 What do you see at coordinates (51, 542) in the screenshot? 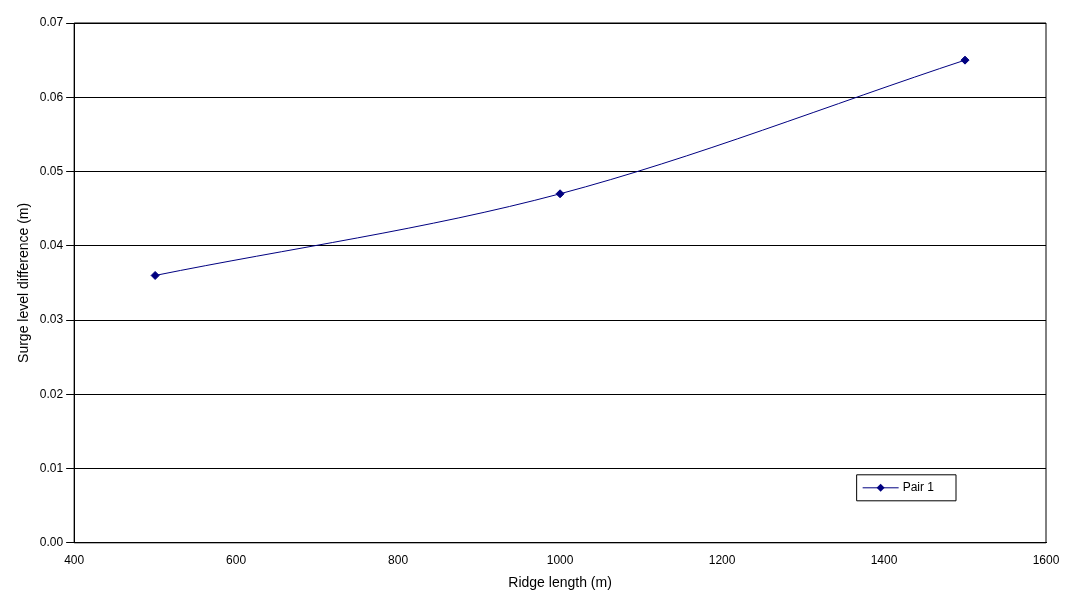
I see `y-tick-label: 0.00` at bounding box center [51, 542].